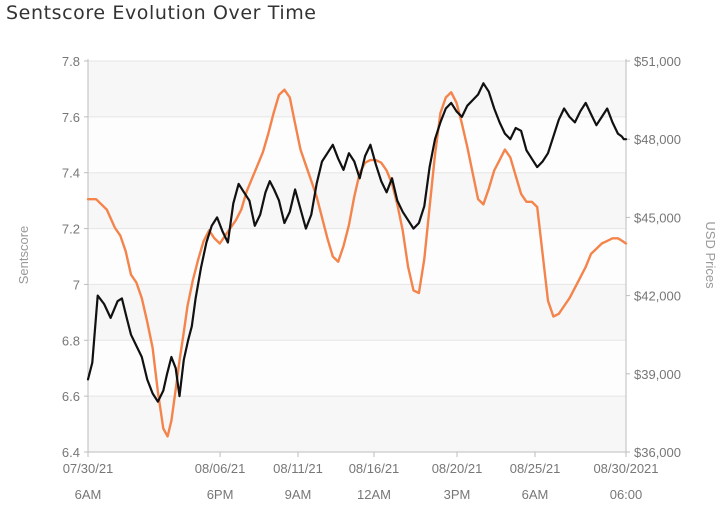  Describe the element at coordinates (161, 13) in the screenshot. I see `chart-title: Sentscore Evolution Over Time` at that location.